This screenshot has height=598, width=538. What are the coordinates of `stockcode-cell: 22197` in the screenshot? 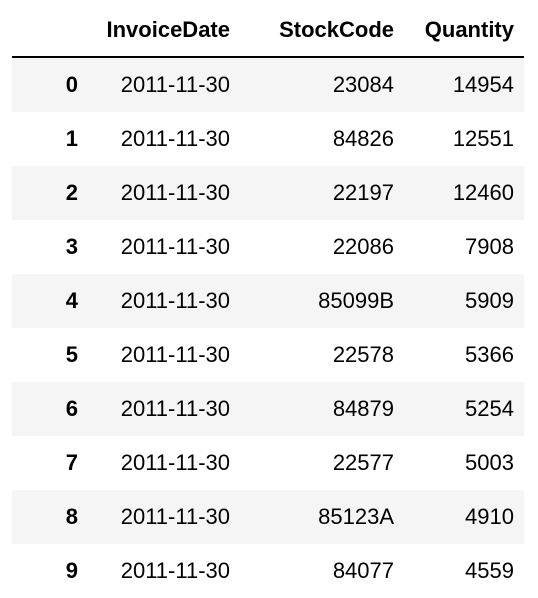 It's located at (363, 192).